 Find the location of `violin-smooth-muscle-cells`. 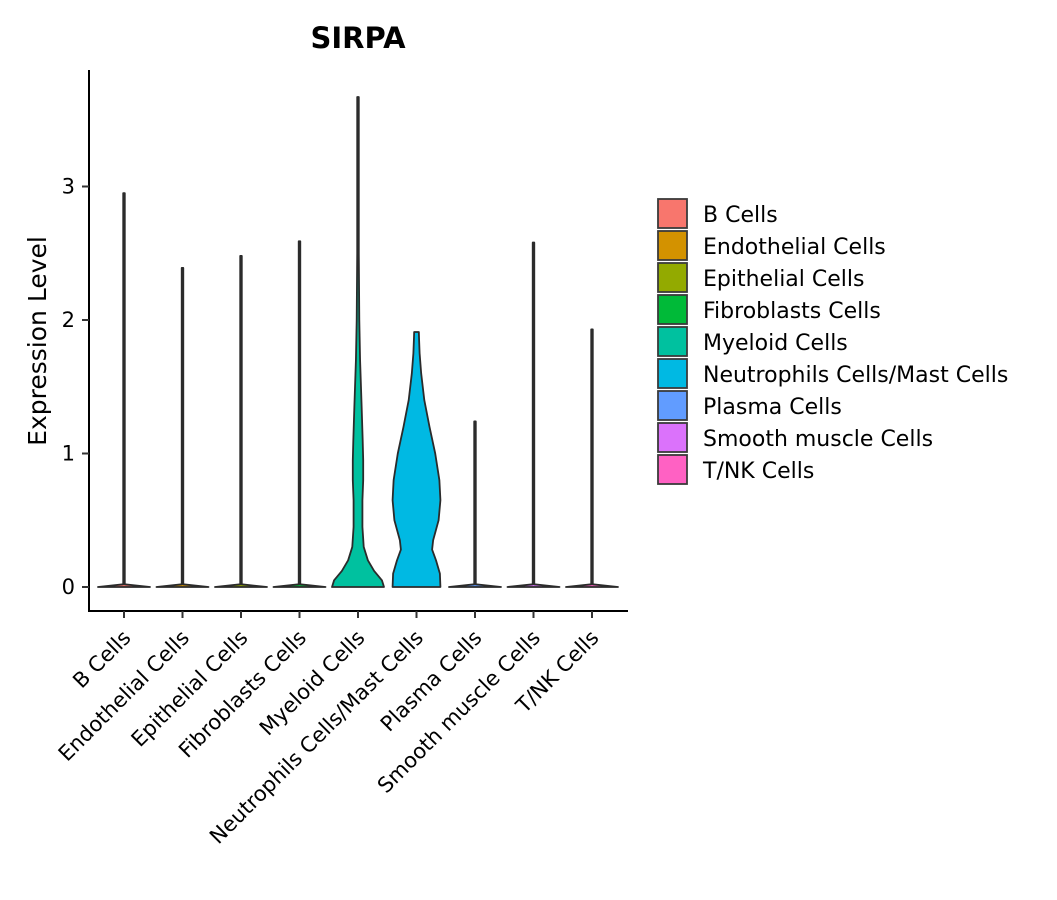

violin-smooth-muscle-cells is located at coordinates (533, 414).